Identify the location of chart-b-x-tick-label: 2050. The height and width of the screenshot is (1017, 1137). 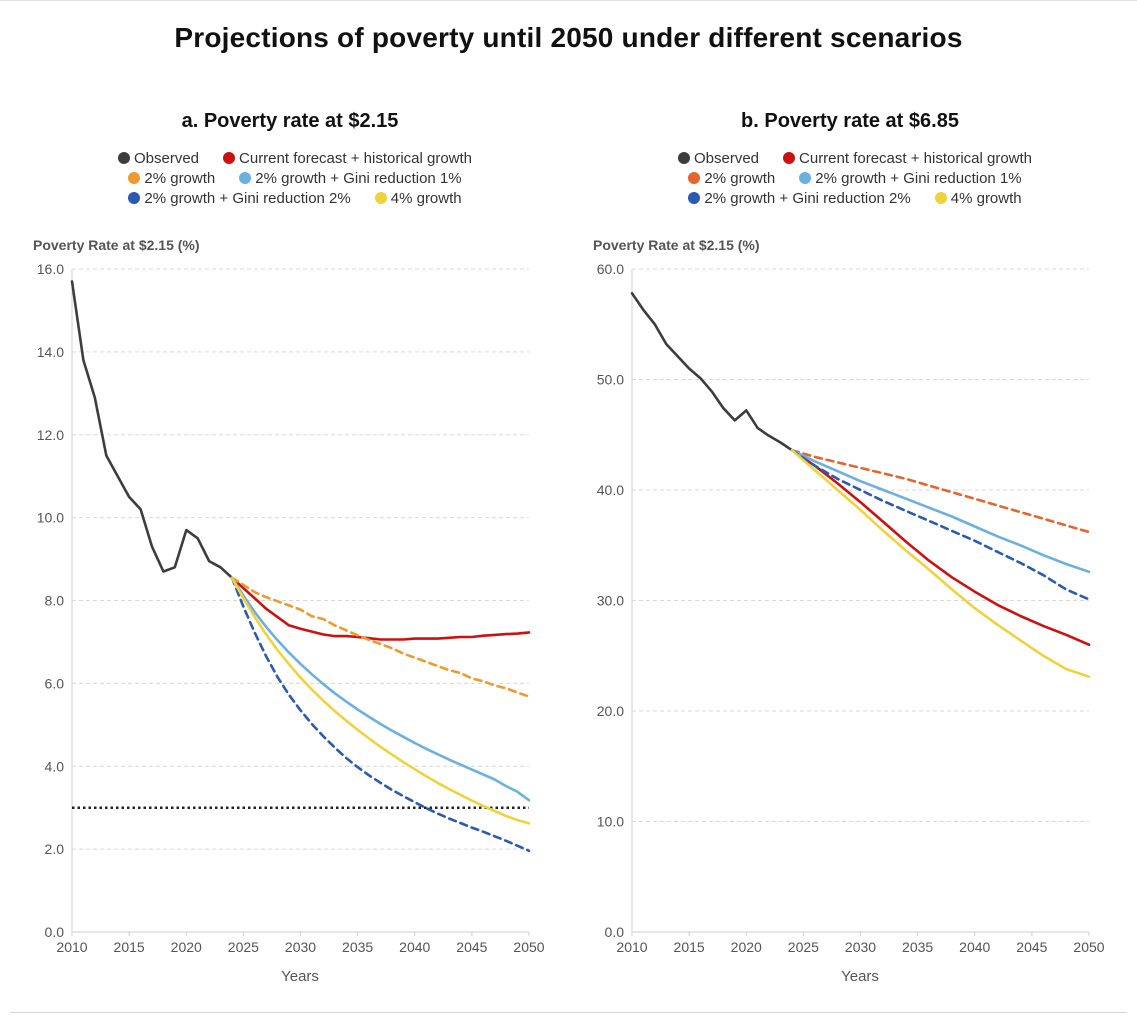
(1088, 947).